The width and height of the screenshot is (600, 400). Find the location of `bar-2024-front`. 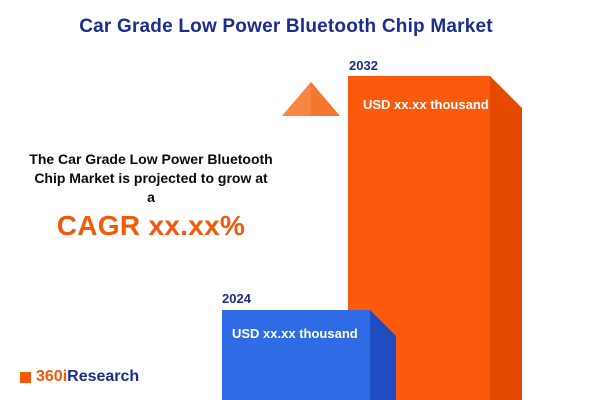

bar-2024-front is located at coordinates (296, 355).